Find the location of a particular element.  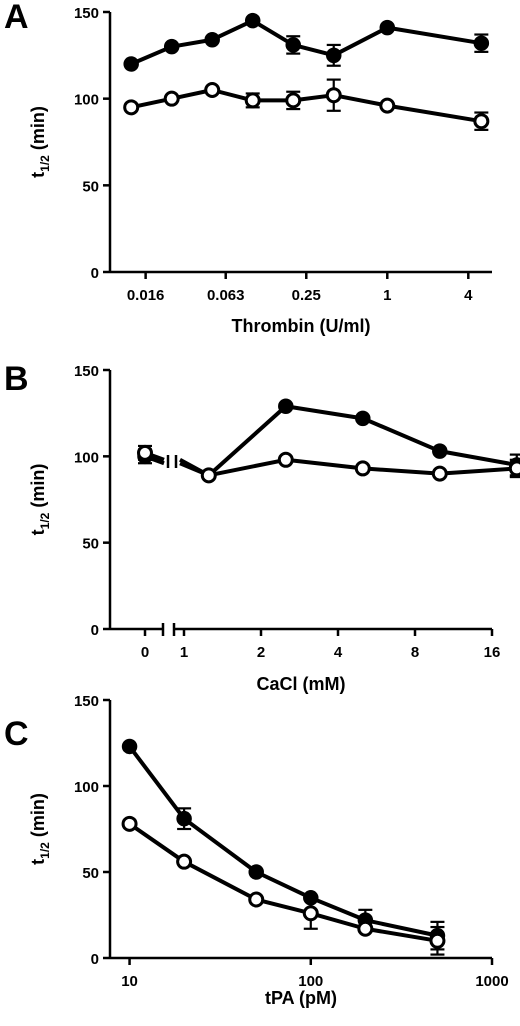

x-tick-label: 0.063 is located at coordinates (226, 295).